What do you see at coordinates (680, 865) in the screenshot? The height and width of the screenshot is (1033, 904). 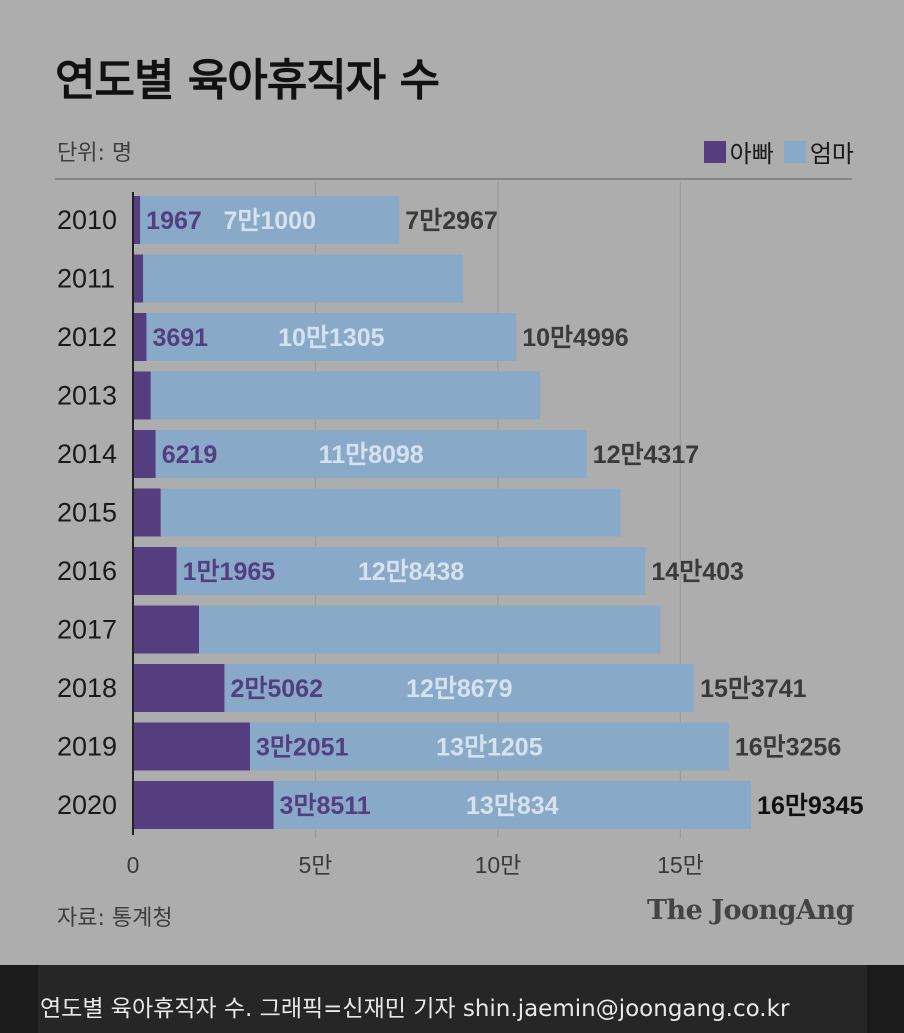 I see `x-tick-label: 15만` at bounding box center [680, 865].